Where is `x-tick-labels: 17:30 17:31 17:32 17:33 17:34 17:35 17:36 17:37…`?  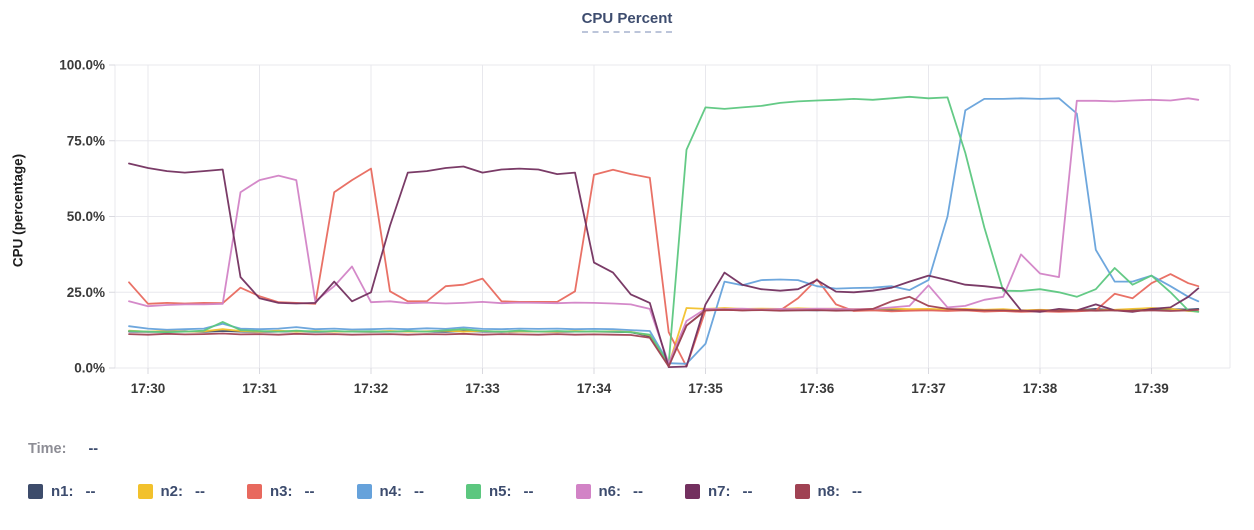
x-tick-labels: 17:30 17:31 17:32 17:33 17:34 17:35 17:36 17:37… is located at coordinates (650, 388).